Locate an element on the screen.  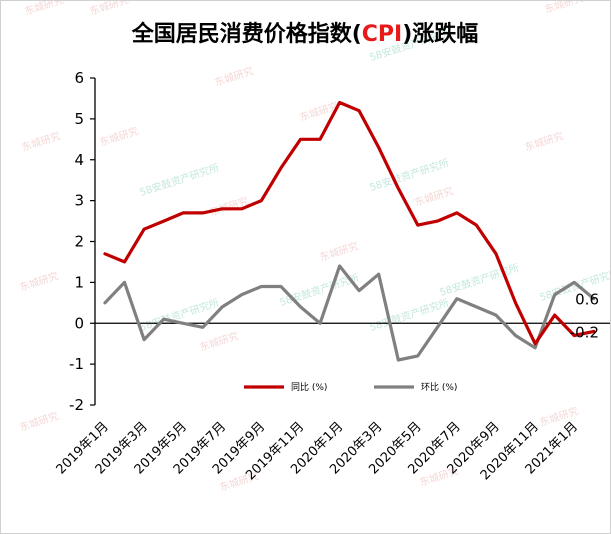
chart-title-highlight: CPI is located at coordinates (382, 34).